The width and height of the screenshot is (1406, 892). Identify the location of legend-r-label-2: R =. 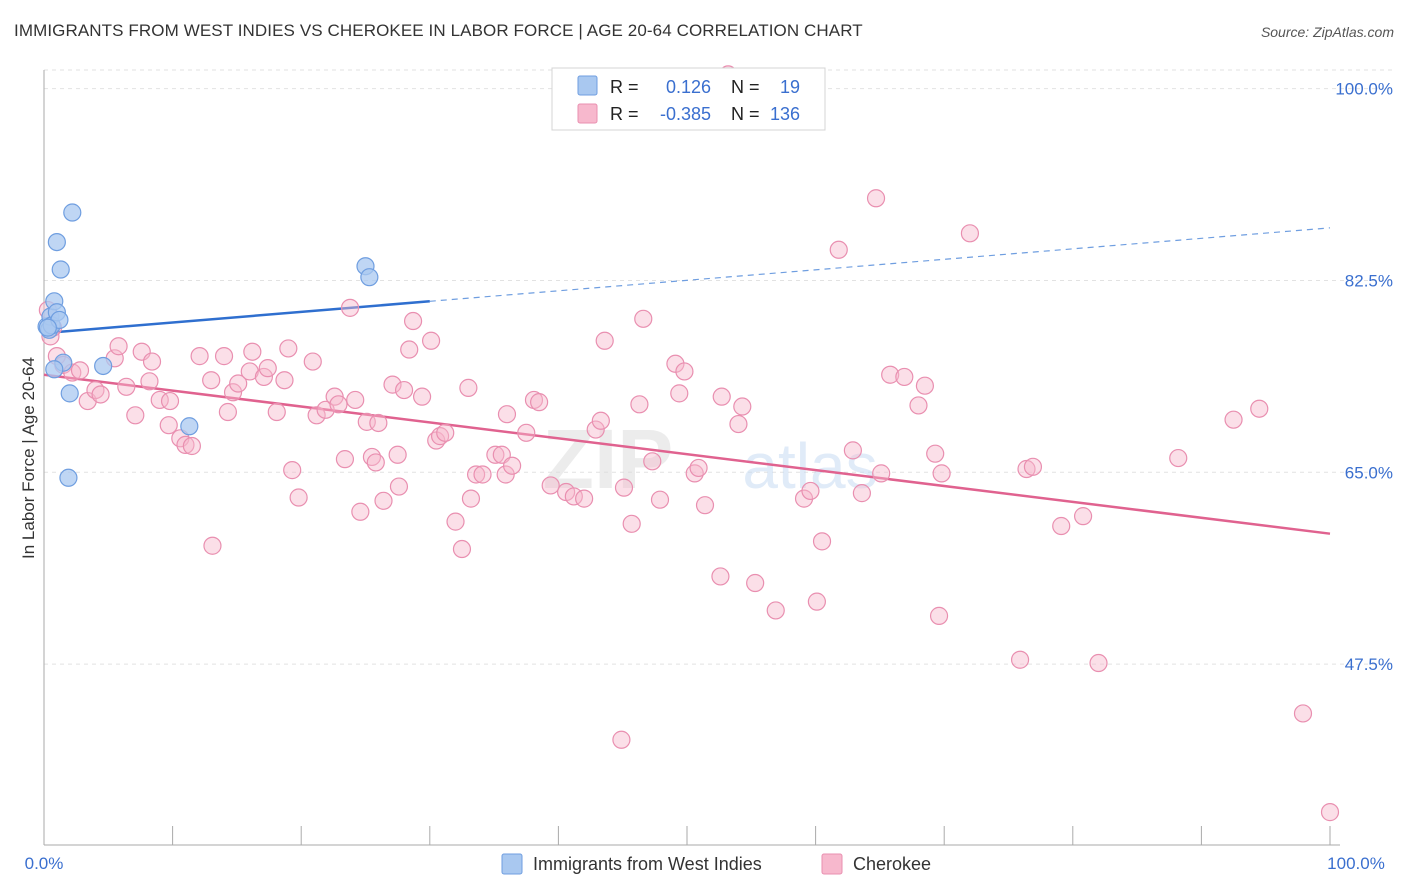
(624, 114).